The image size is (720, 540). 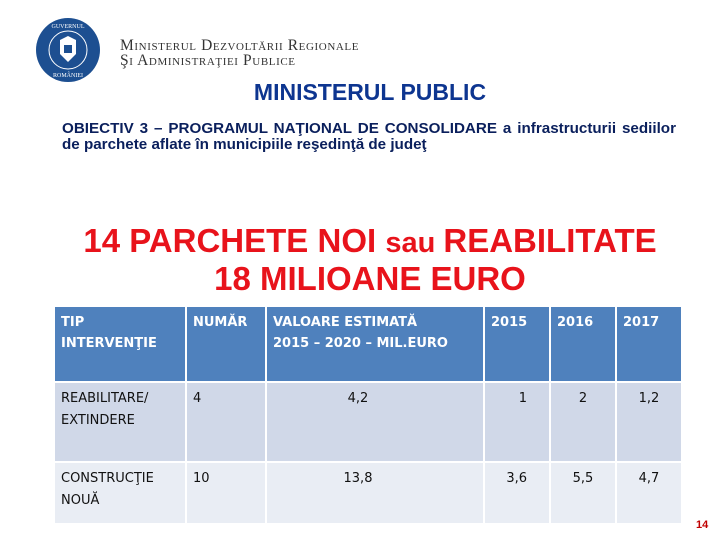 I want to click on ministry-name-line1: Ministerul Dezvoltării Regionale, so click(x=240, y=45).